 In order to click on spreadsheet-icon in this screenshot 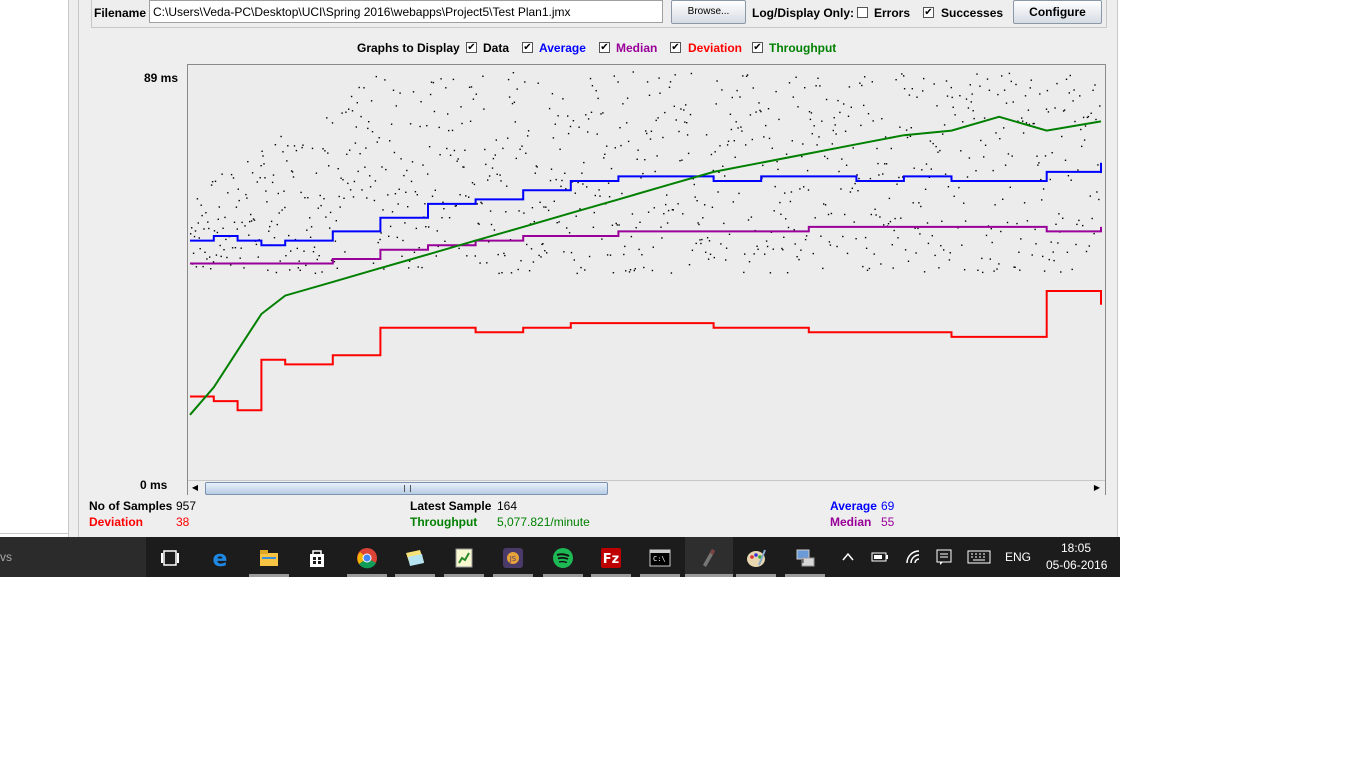, I will do `click(464, 558)`.